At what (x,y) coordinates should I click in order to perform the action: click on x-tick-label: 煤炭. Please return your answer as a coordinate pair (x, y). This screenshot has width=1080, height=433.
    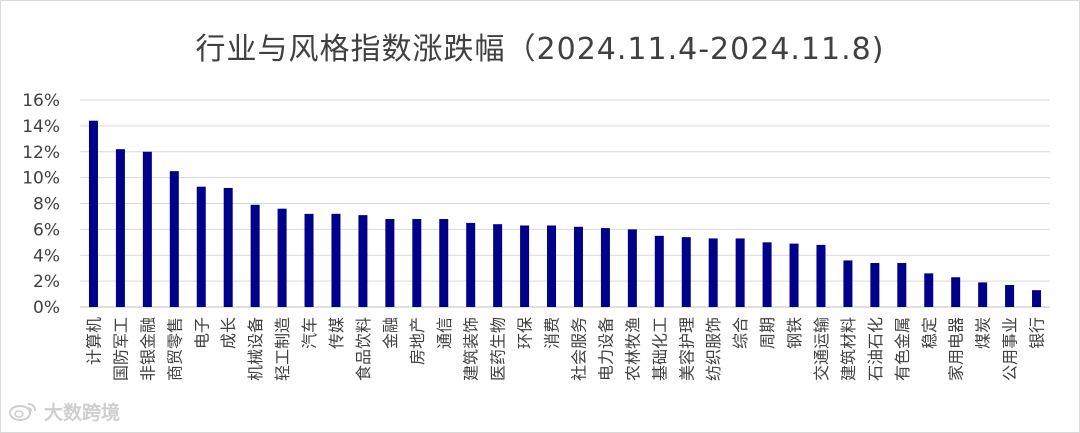
    Looking at the image, I should click on (983, 333).